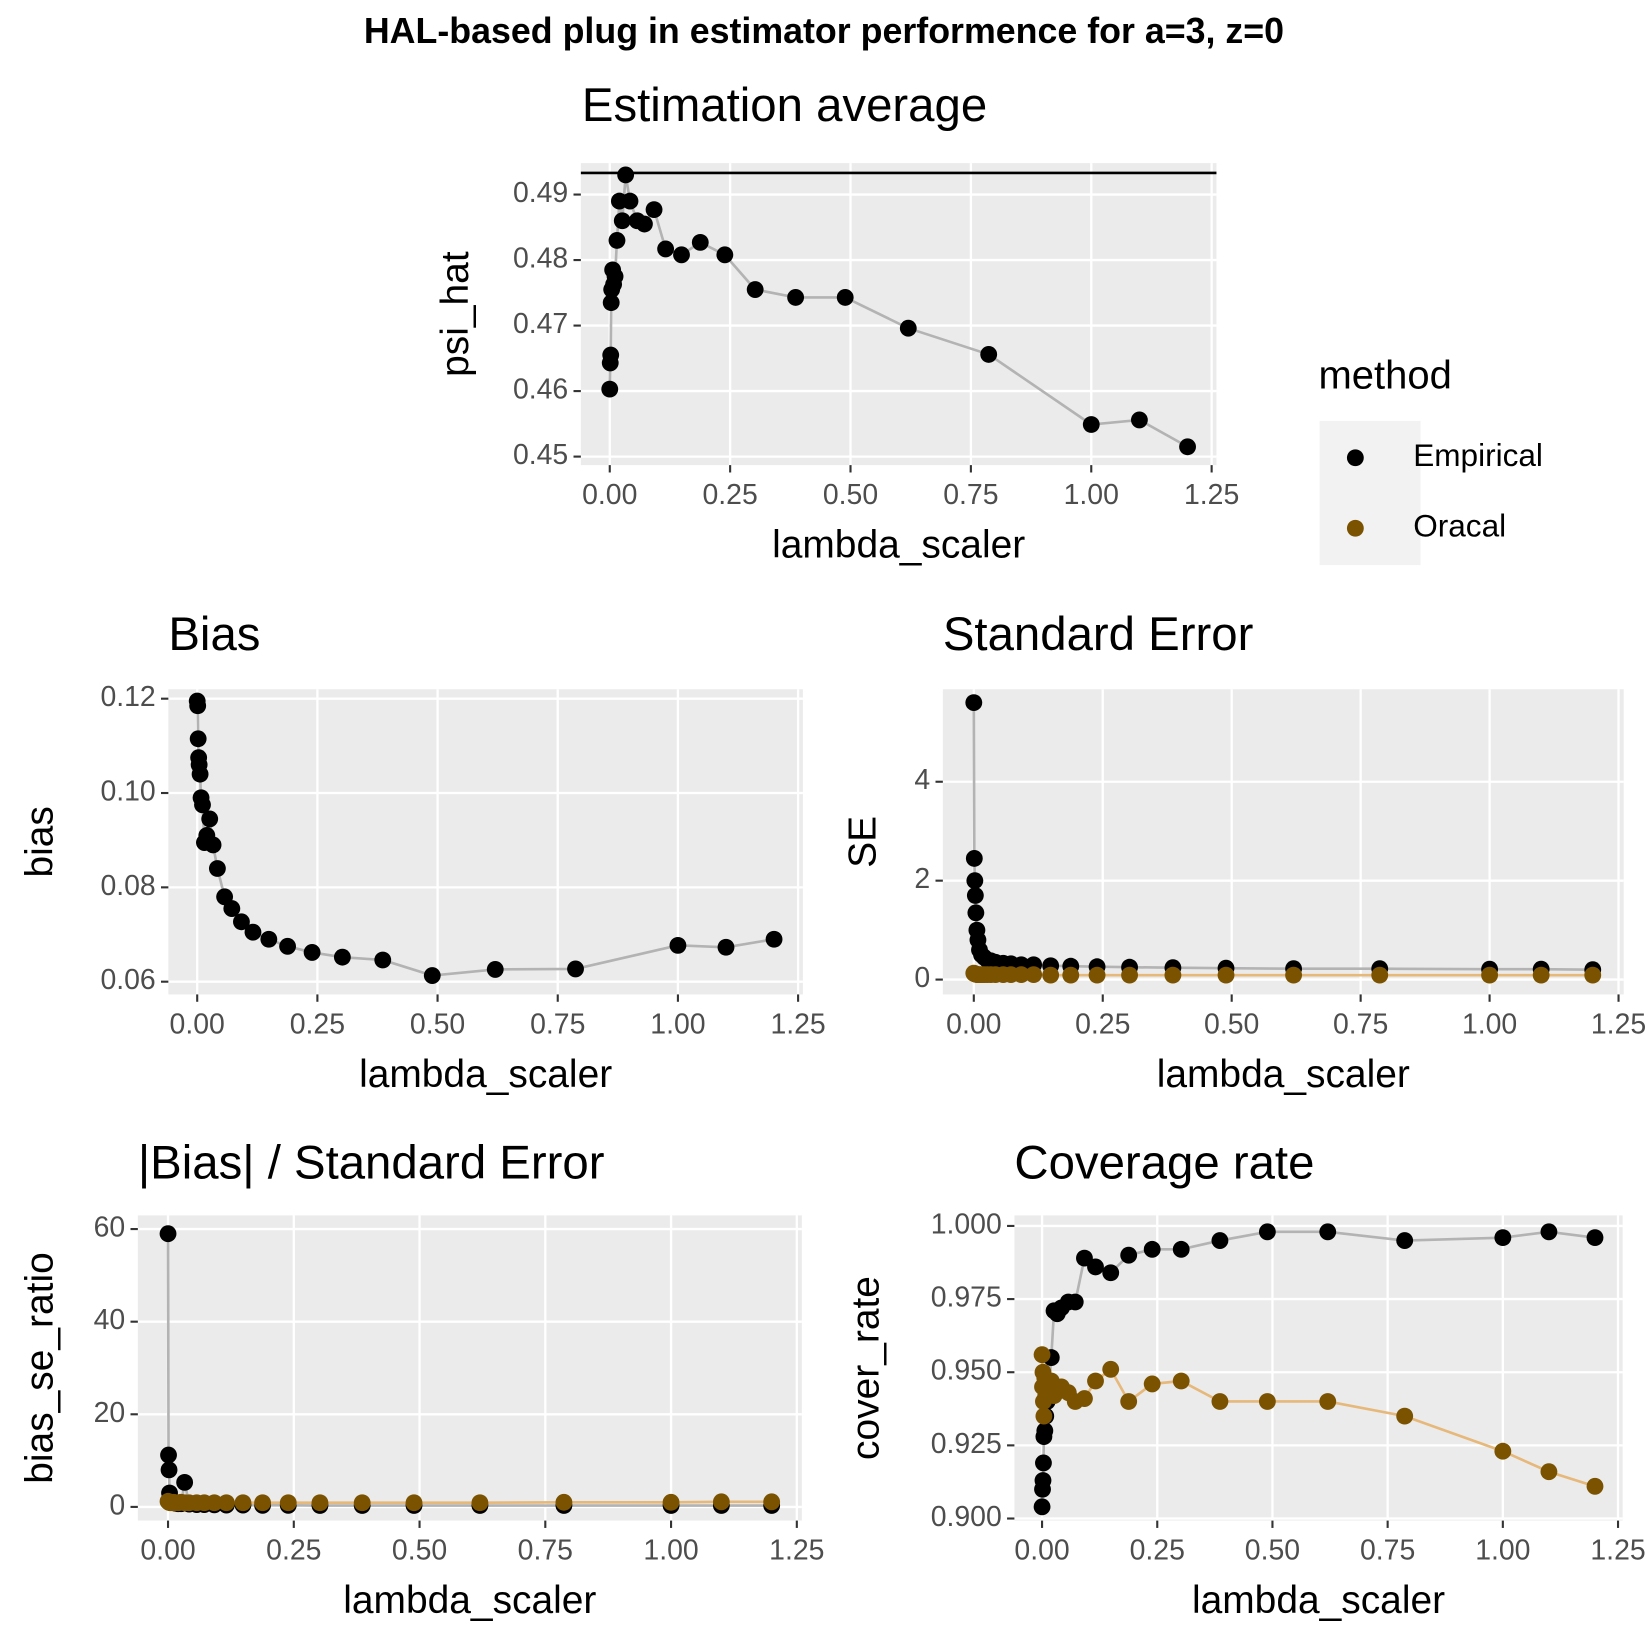 This screenshot has height=1650, width=1650. What do you see at coordinates (110, 1413) in the screenshot?
I see `y-tick-label: 20` at bounding box center [110, 1413].